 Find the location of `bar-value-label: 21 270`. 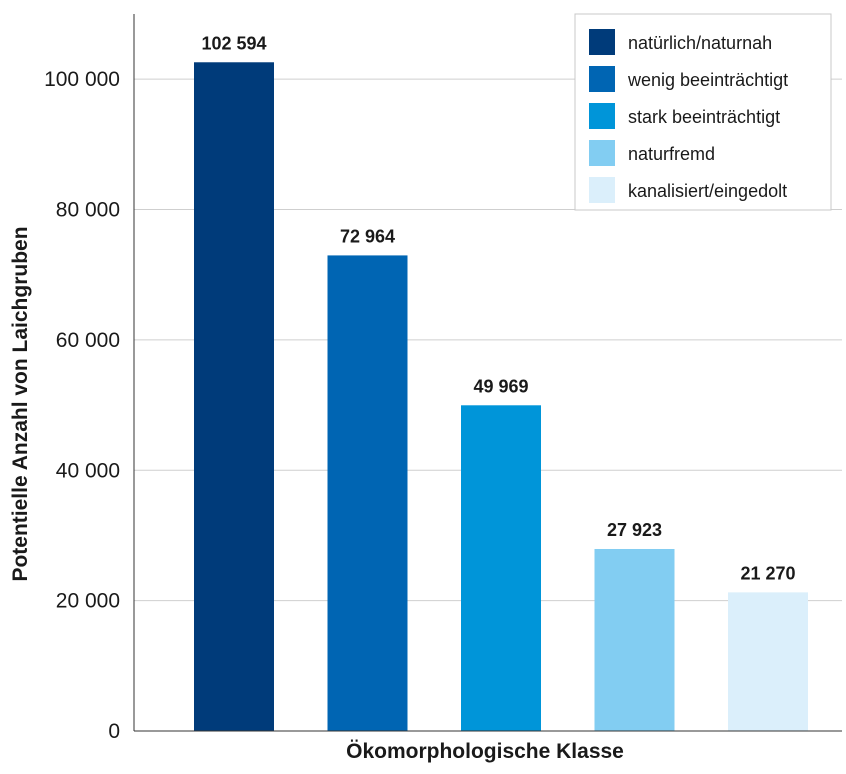

bar-value-label: 21 270 is located at coordinates (767, 573).